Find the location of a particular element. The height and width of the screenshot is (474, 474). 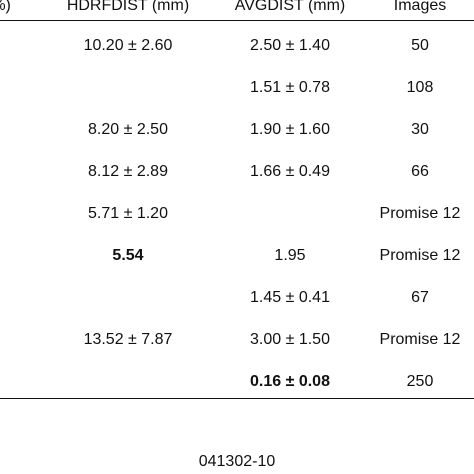

row-5-images: Promise 12 is located at coordinates (420, 213).